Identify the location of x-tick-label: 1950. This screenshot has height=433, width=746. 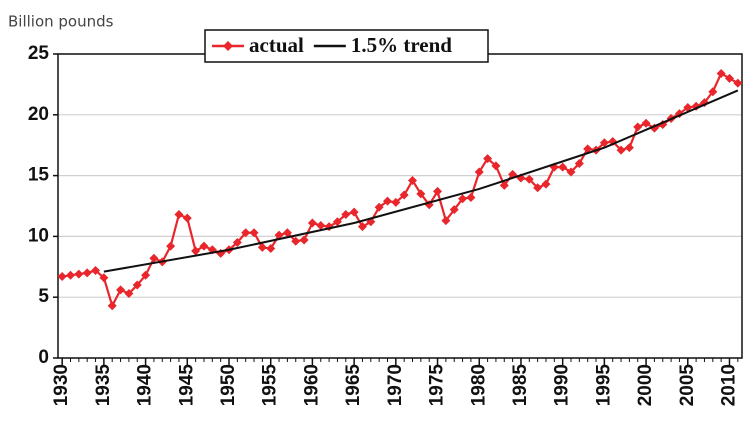
(228, 385).